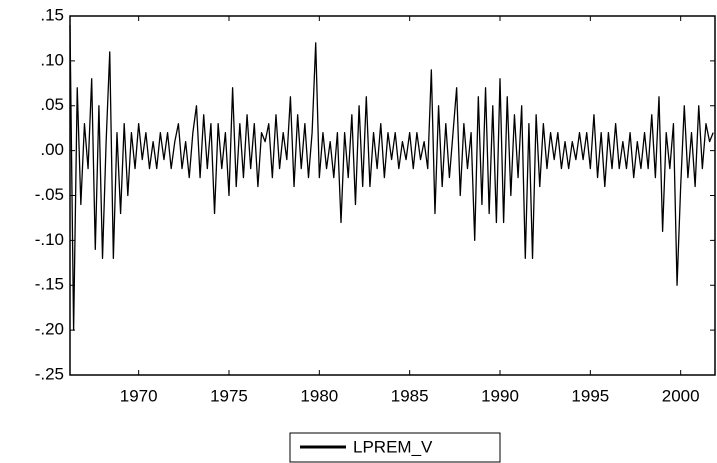 Image resolution: width=717 pixels, height=463 pixels. I want to click on x-tick-label: 1995, so click(590, 395).